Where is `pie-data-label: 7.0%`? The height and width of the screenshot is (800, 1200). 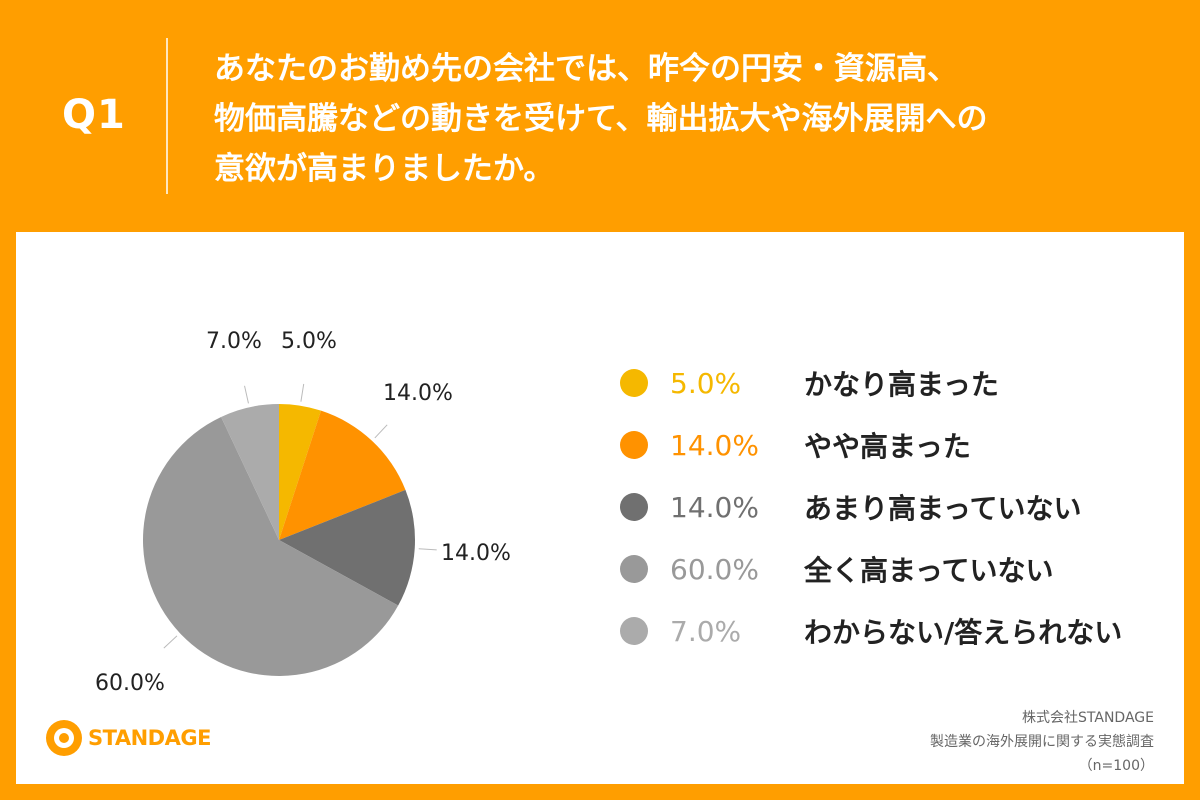
pie-data-label: 7.0% is located at coordinates (234, 341).